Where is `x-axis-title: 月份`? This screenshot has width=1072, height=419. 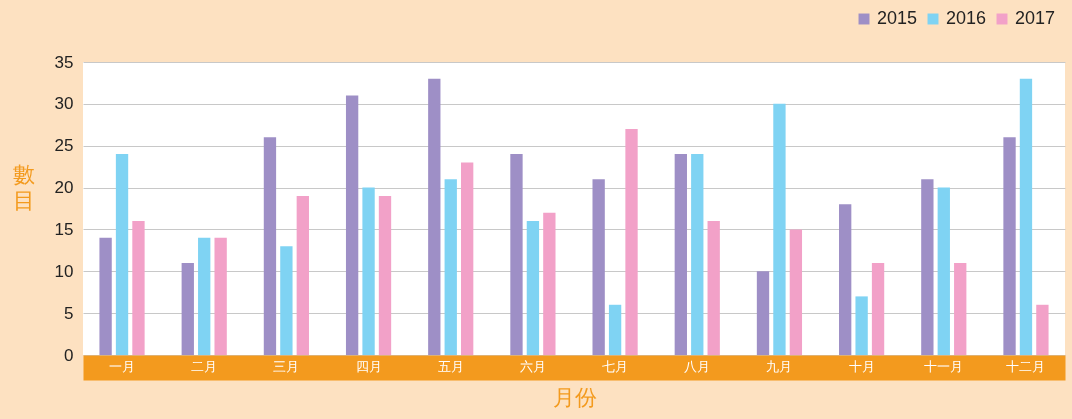
x-axis-title: 月份 is located at coordinates (574, 397).